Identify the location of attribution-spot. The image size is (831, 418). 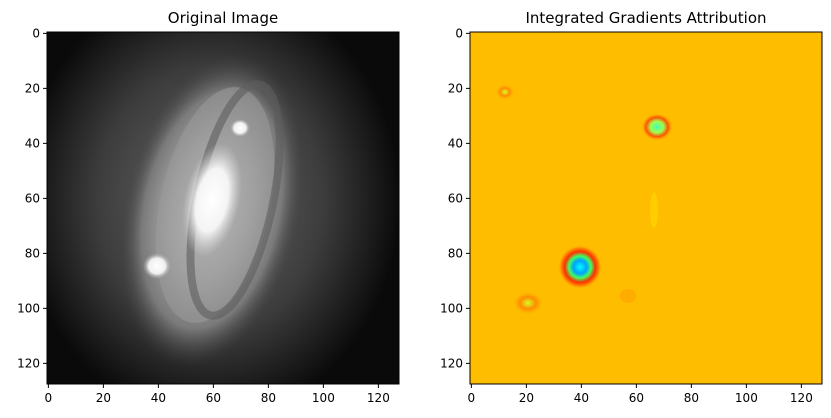
(657, 127).